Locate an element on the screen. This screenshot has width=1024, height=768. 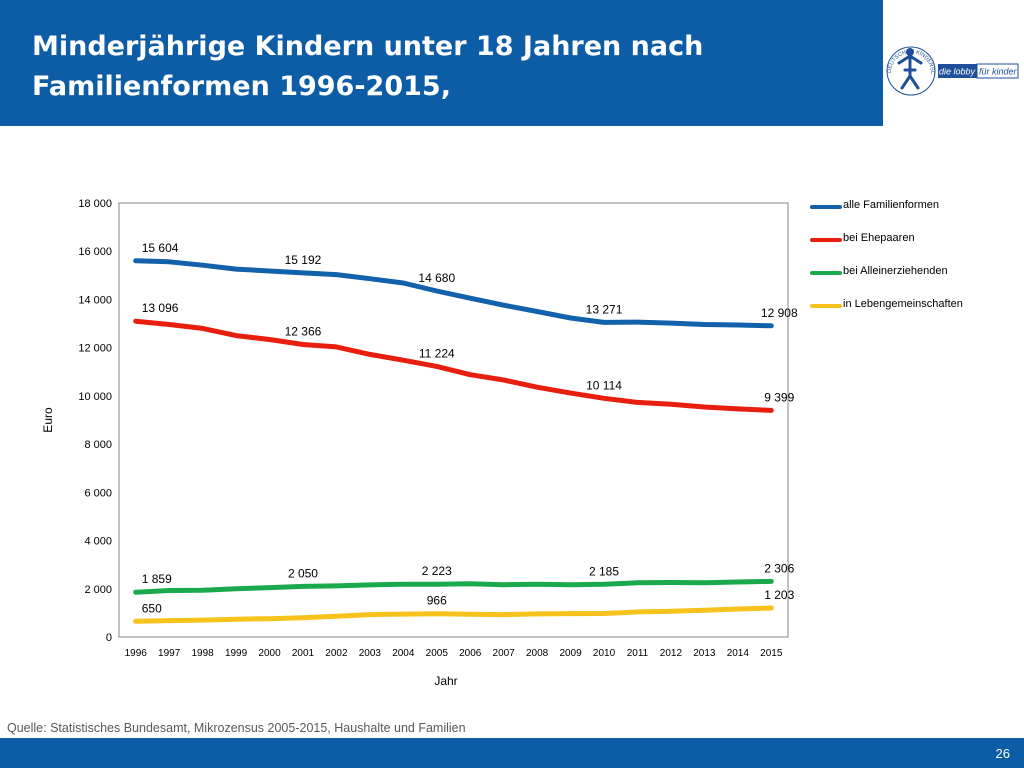
slide-title-line-2: Familienformen 1996-2015, is located at coordinates (241, 86).